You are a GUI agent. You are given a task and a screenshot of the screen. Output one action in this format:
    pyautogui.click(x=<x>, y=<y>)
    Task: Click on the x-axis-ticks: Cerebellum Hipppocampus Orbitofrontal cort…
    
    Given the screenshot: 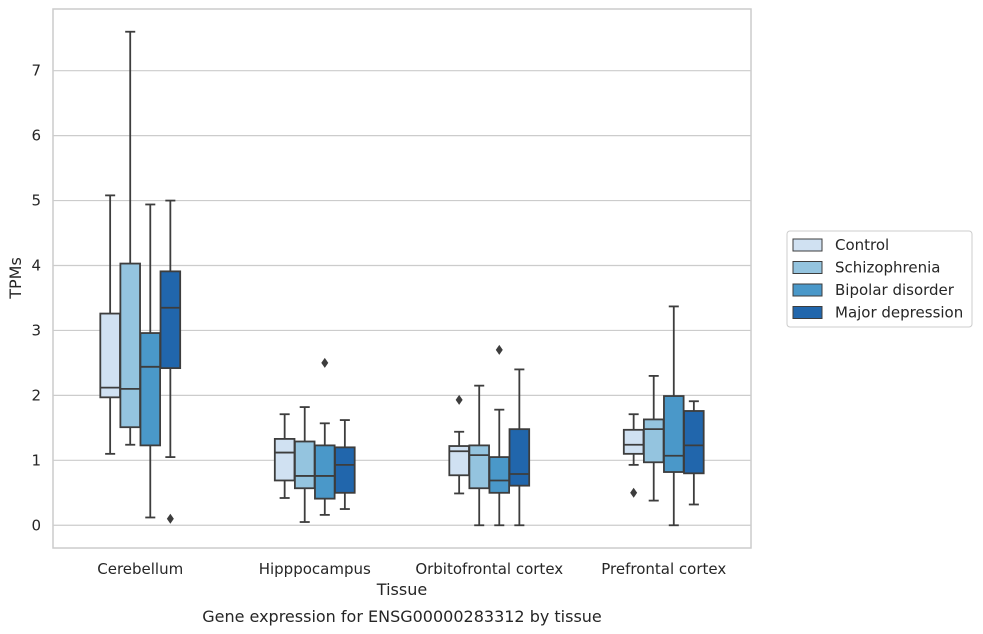 What is the action you would take?
    pyautogui.click(x=411, y=569)
    